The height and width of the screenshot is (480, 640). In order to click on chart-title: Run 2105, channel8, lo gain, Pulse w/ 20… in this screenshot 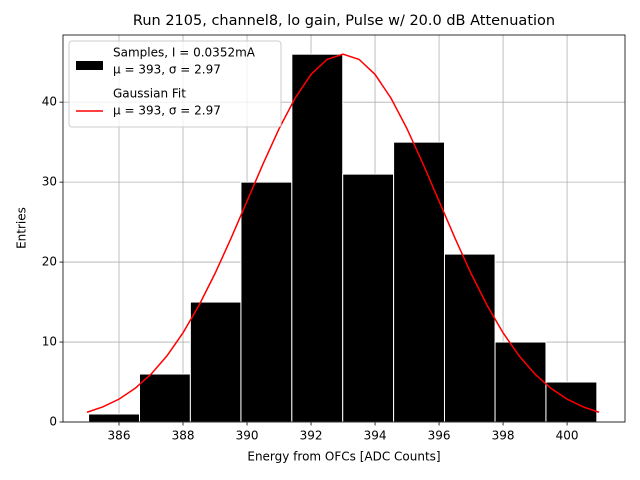, I will do `click(344, 21)`.